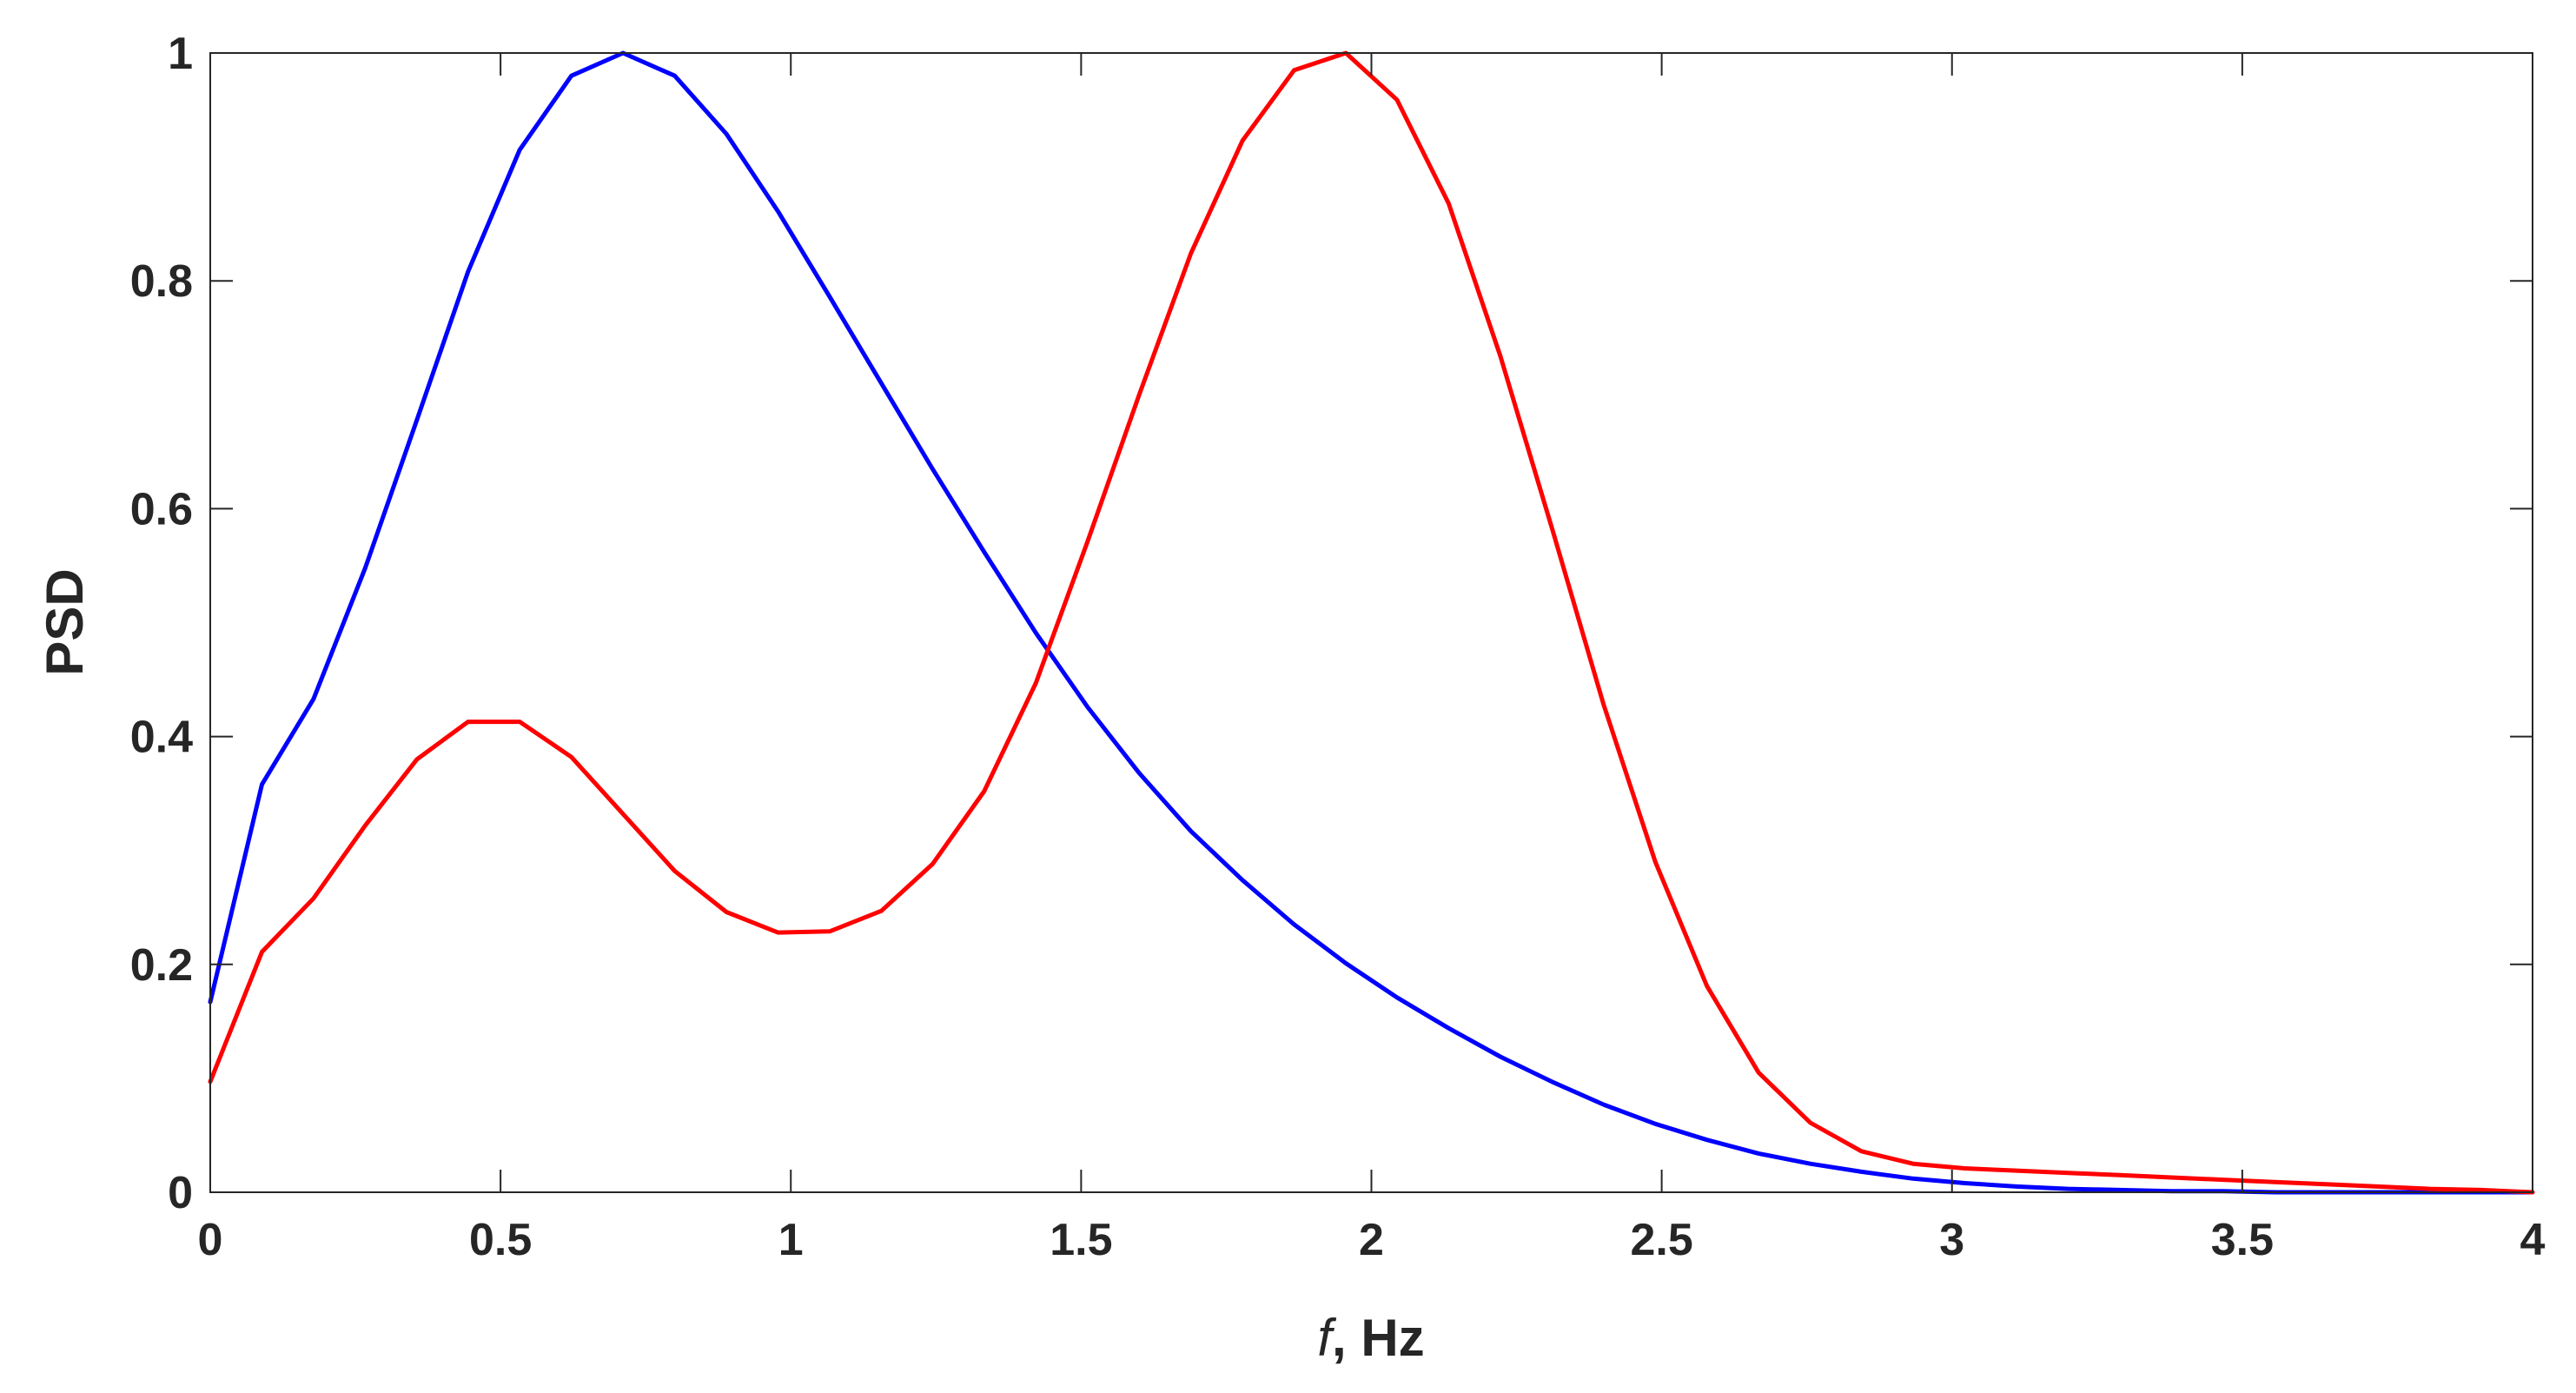 Image resolution: width=2576 pixels, height=1393 pixels. I want to click on y-tick-label: 0.6, so click(161, 509).